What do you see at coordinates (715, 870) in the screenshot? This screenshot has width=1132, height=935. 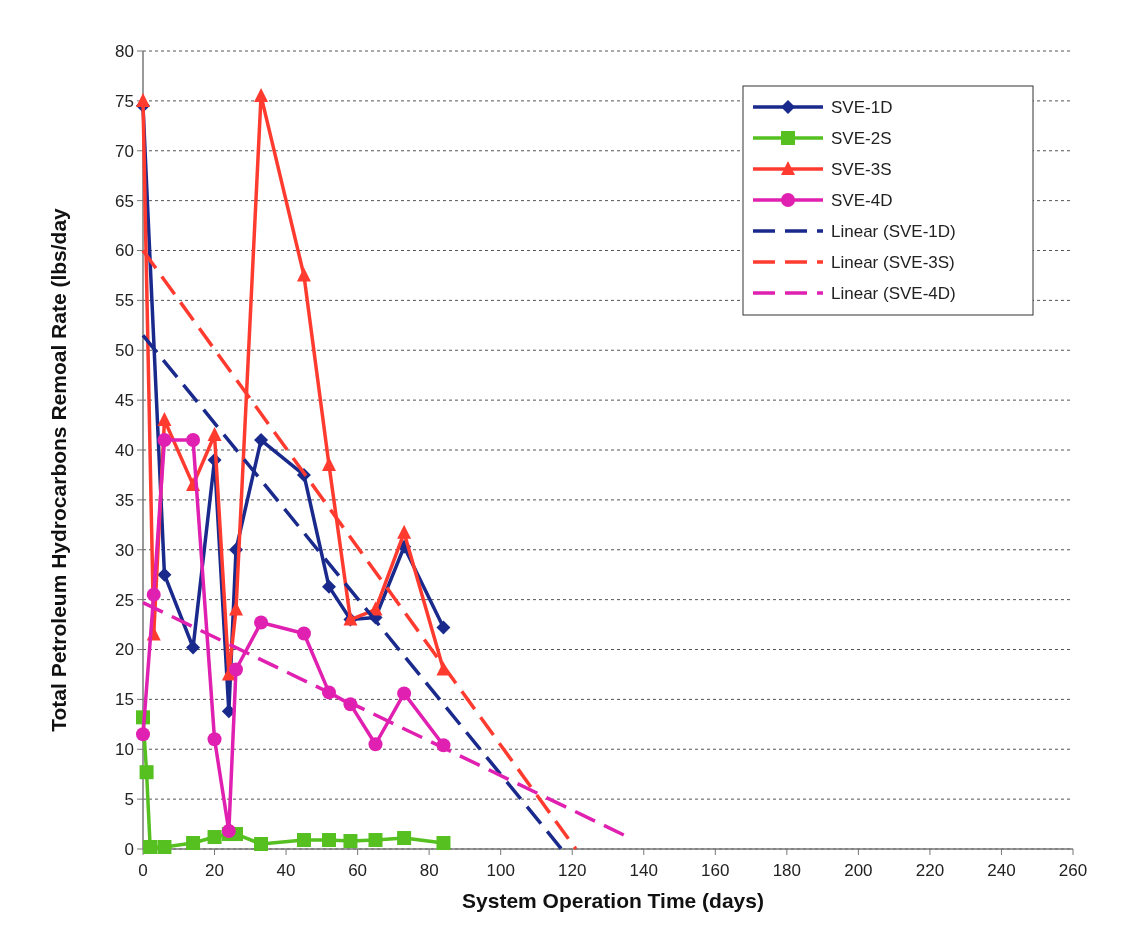 I see `x-tick-label: 160` at bounding box center [715, 870].